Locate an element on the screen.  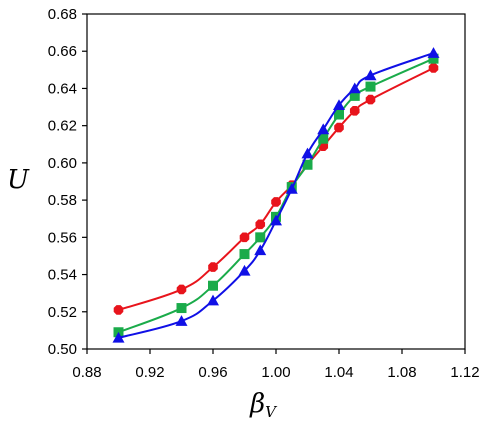
x-tick-label: 0.92 is located at coordinates (149, 372).